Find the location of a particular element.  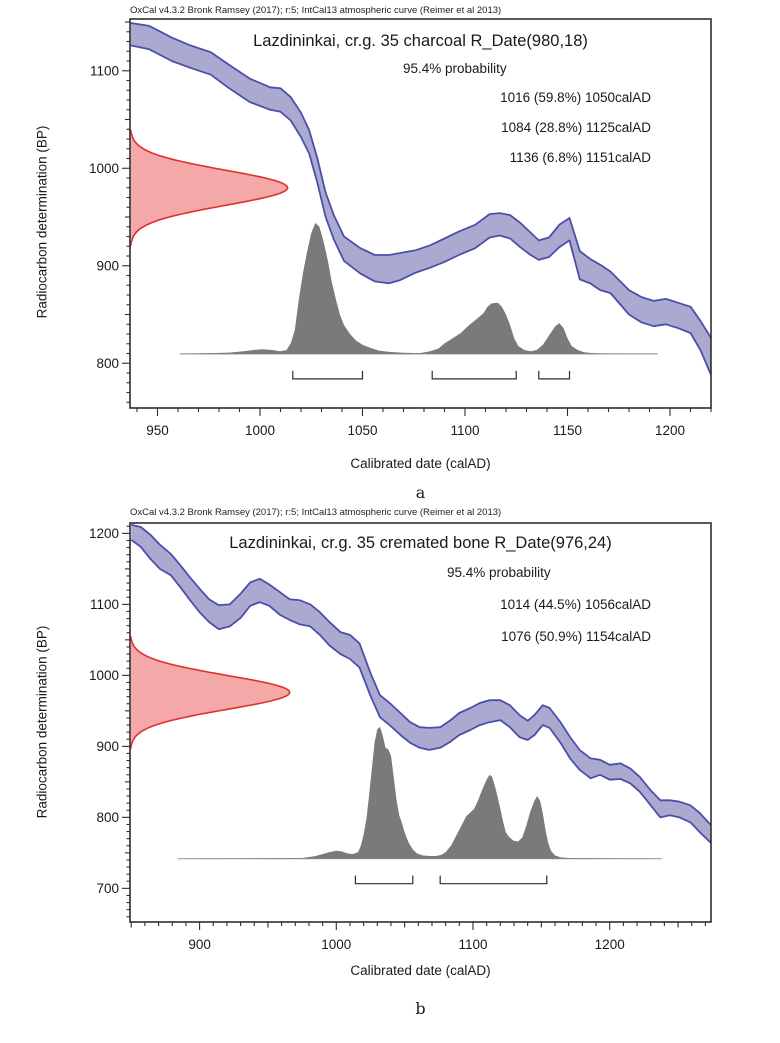

range-line-b-1: 1014 (44.5%) 1056calAD is located at coordinates (575, 604).